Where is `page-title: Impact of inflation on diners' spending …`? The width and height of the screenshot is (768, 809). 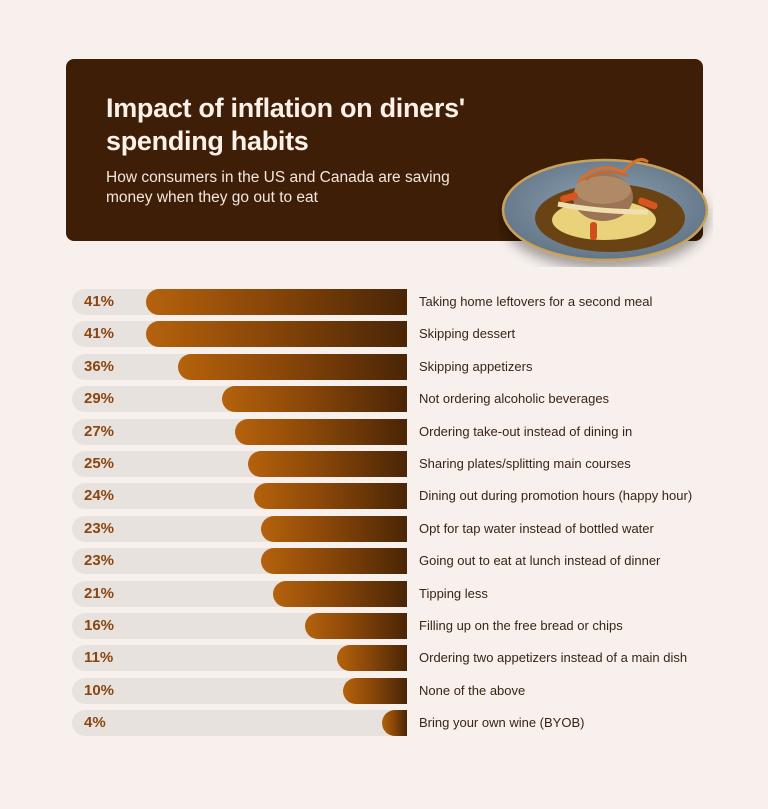 page-title: Impact of inflation on diners' spending … is located at coordinates (285, 124).